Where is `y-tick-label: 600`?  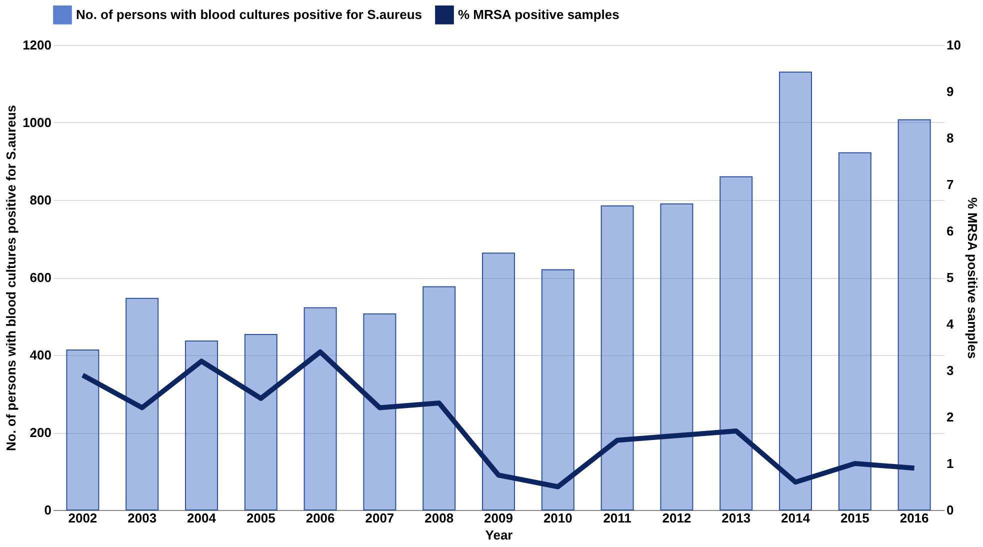 y-tick-label: 600 is located at coordinates (41, 277).